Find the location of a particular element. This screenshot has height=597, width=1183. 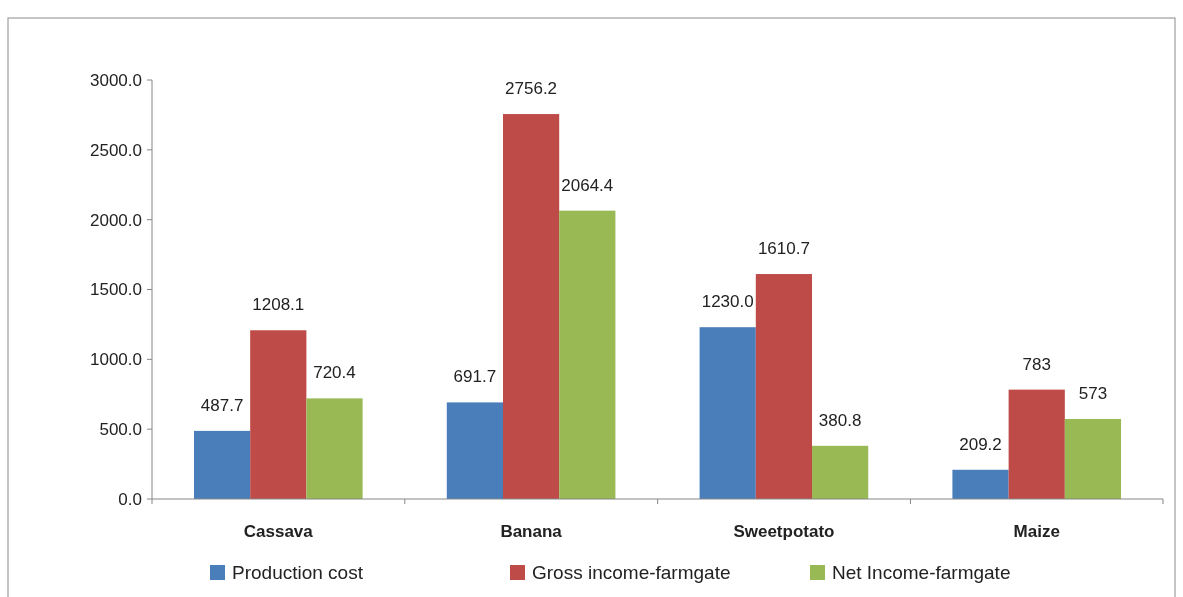

y-tick-label: 0.0 is located at coordinates (130, 499).